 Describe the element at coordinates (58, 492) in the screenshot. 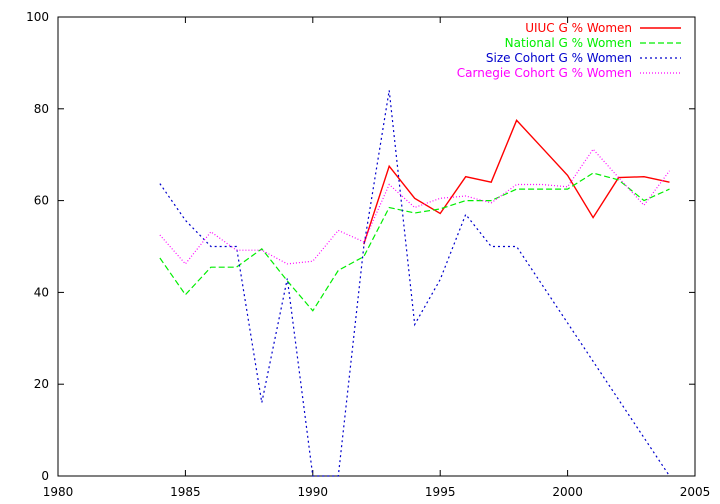

I see `x-tick-label: 1980` at that location.